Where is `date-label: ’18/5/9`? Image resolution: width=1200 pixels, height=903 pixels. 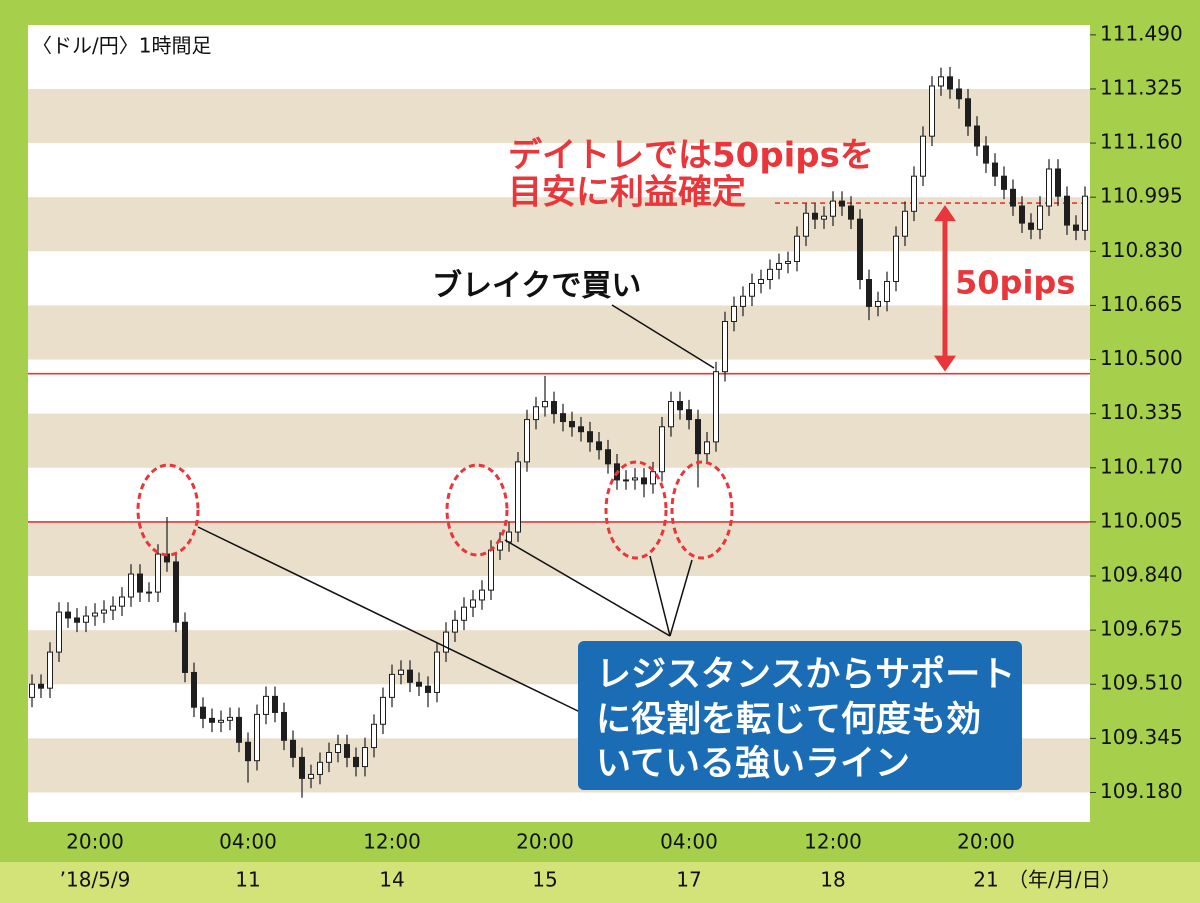 date-label: ’18/5/9 is located at coordinates (95, 880).